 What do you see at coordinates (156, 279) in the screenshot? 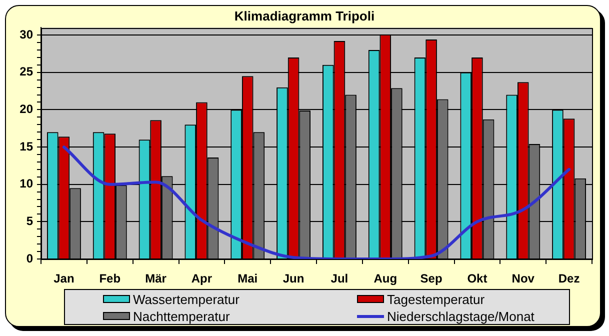
I see `x-tick-label: Mär` at bounding box center [156, 279].